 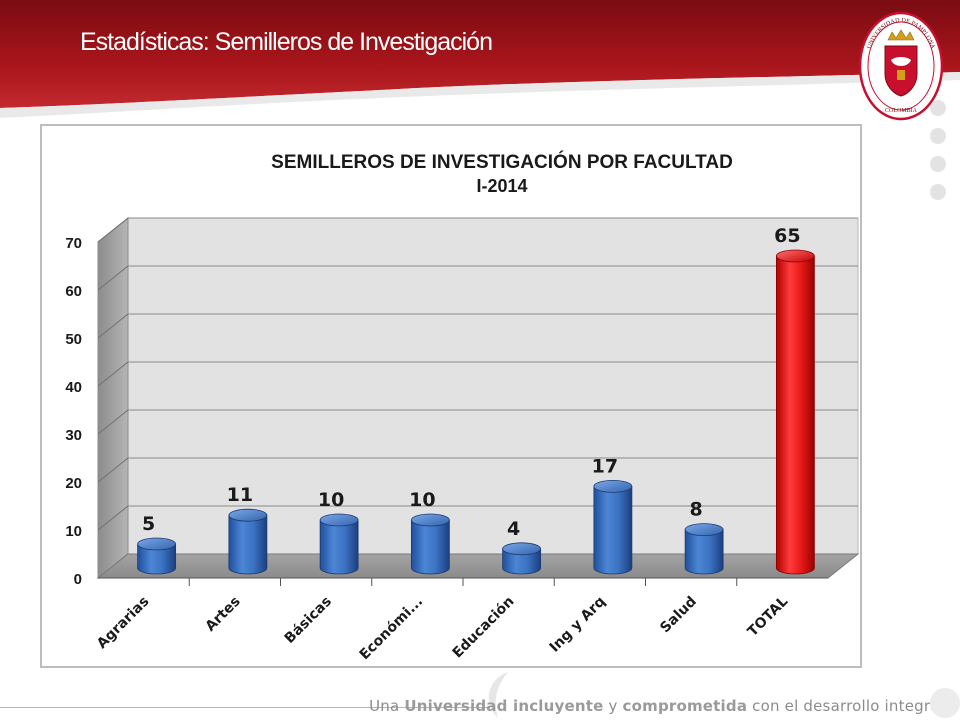 I want to click on bar-agrarias, so click(x=157, y=556).